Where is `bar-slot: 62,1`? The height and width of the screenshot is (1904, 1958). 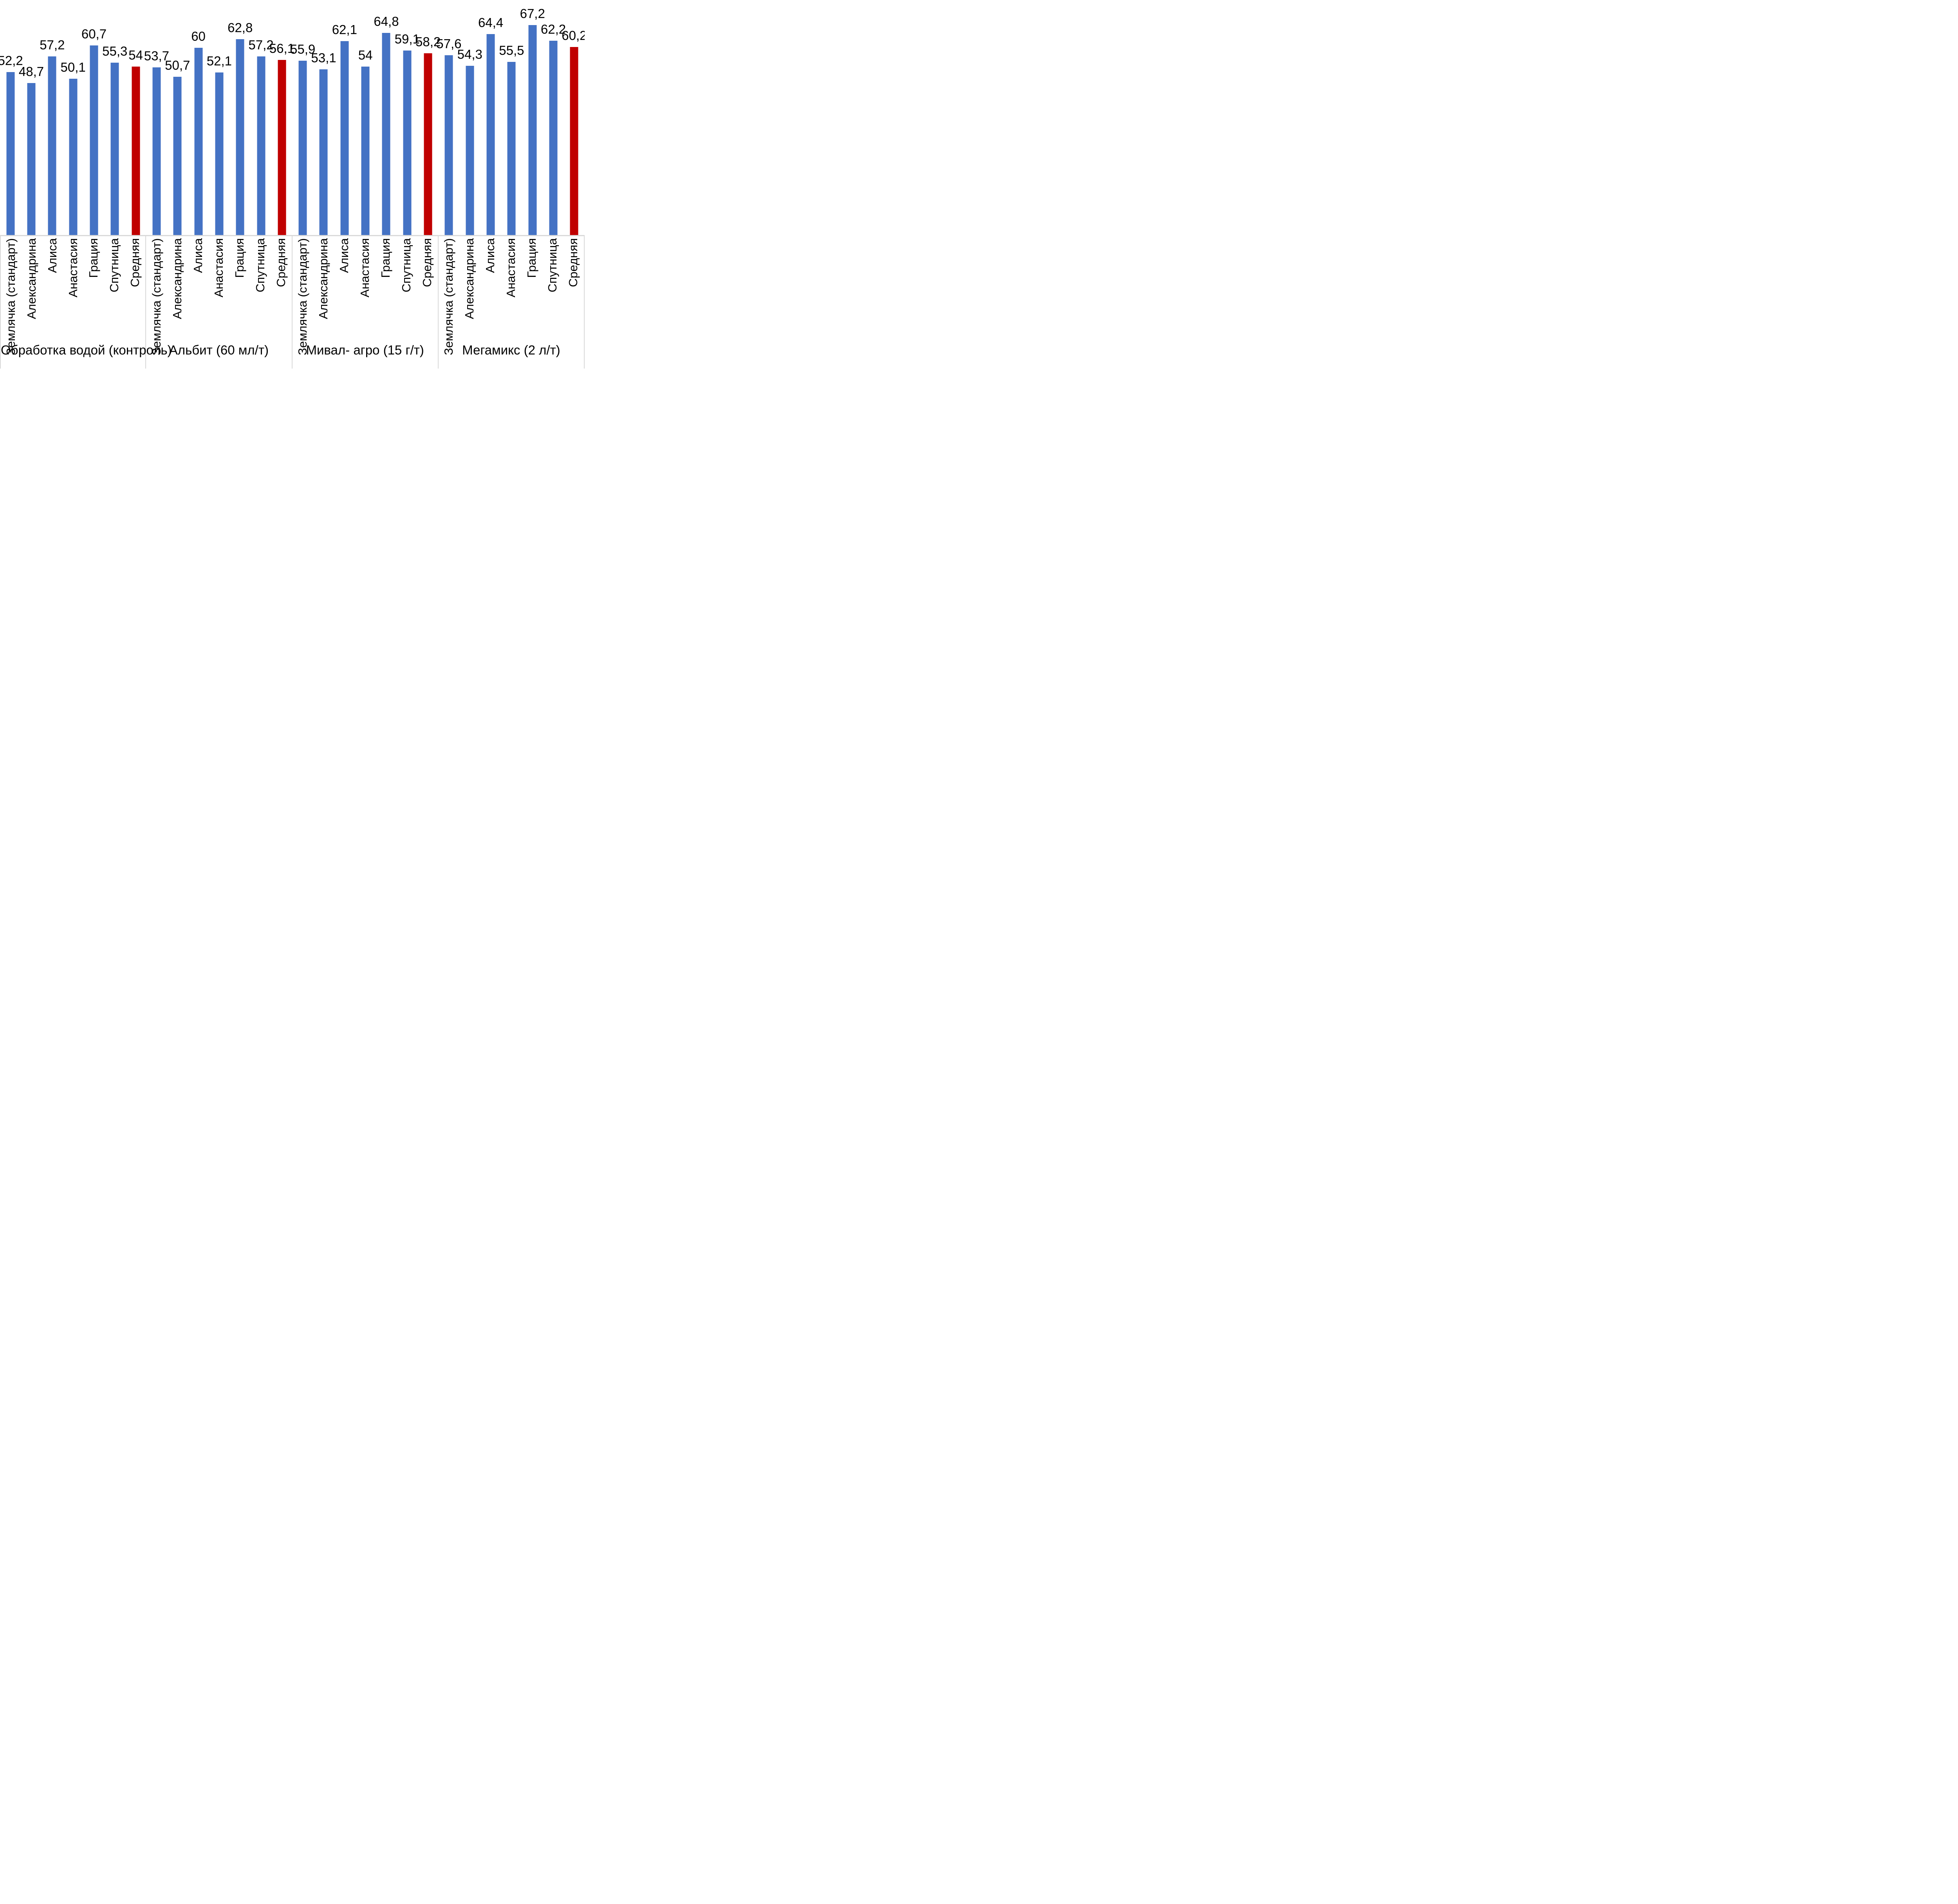 bar-slot: 62,1 is located at coordinates (344, 118).